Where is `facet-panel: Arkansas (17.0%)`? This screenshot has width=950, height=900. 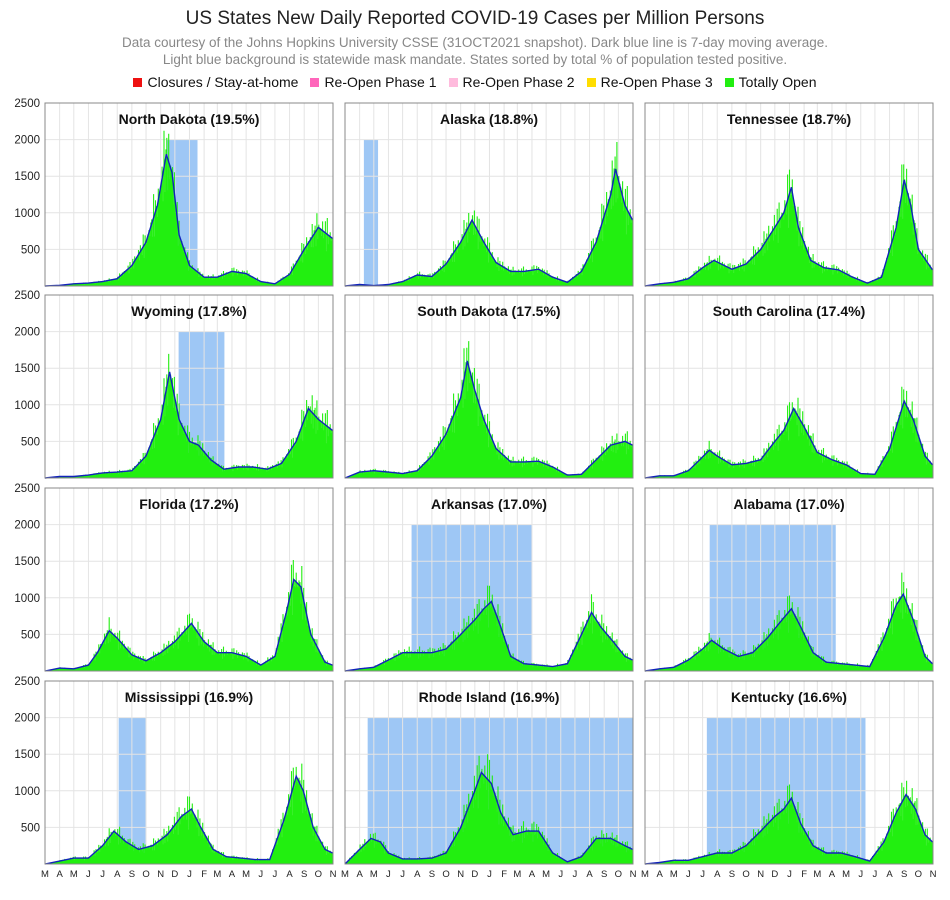
facet-panel: Arkansas (17.0%) is located at coordinates (489, 579).